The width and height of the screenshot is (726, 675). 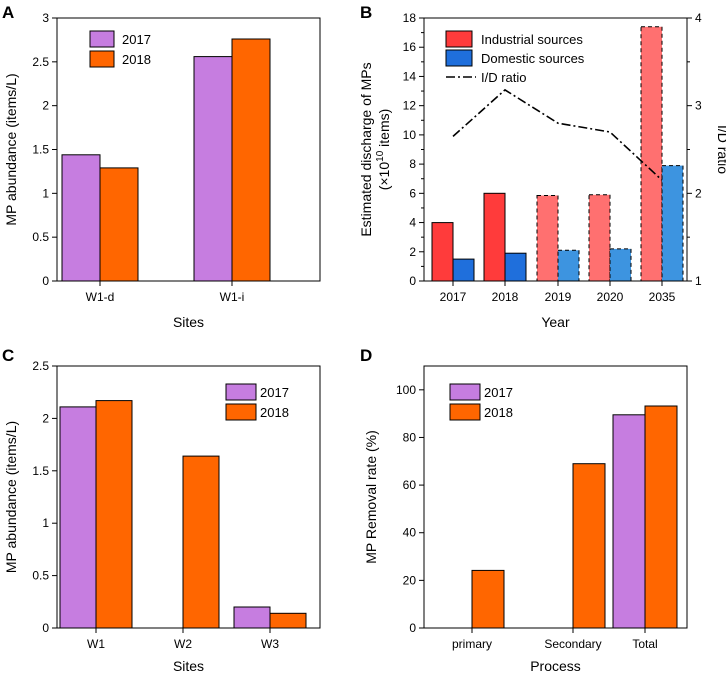 What do you see at coordinates (557, 134) in the screenshot?
I see `id-ratio-line` at bounding box center [557, 134].